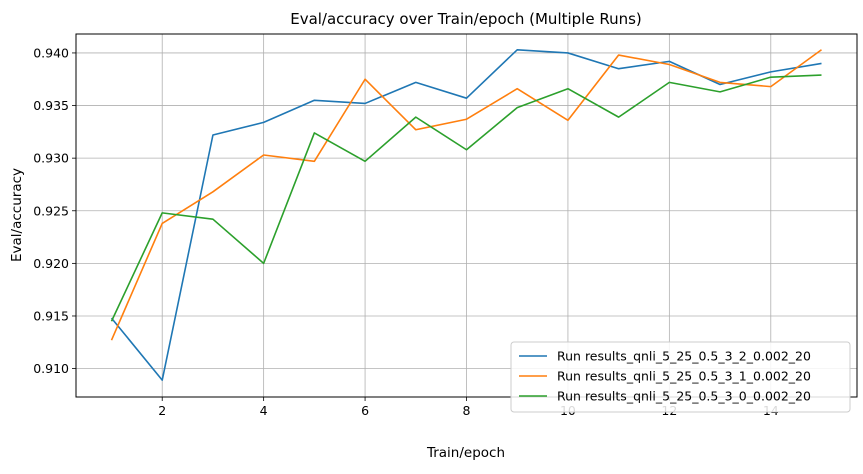 The width and height of the screenshot is (863, 474). What do you see at coordinates (51, 210) in the screenshot?
I see `y-tick-label: 0.925` at bounding box center [51, 210].